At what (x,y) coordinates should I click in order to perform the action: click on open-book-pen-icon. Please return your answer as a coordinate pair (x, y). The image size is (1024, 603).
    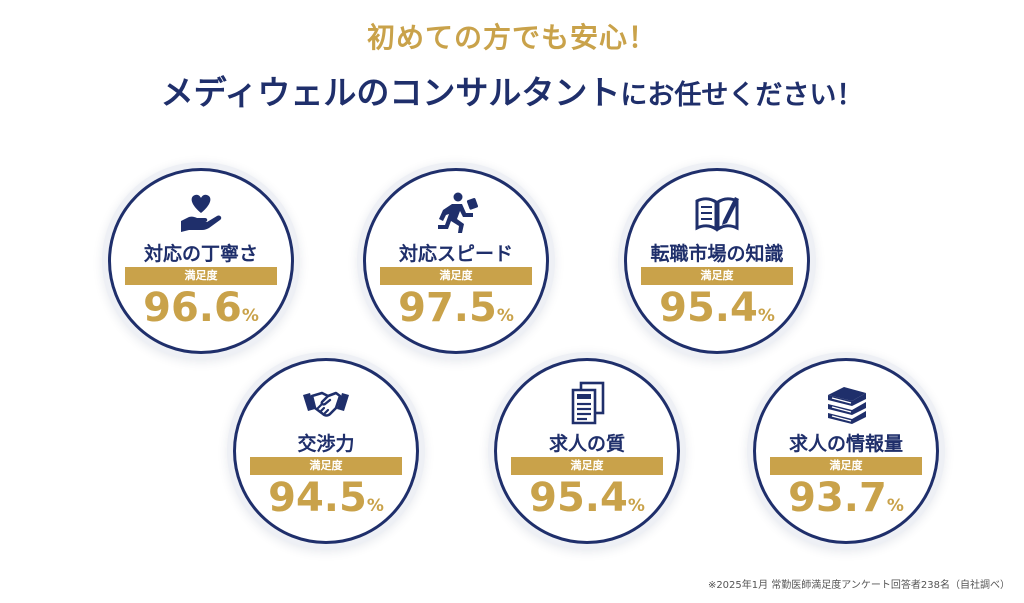
    Looking at the image, I should click on (717, 213).